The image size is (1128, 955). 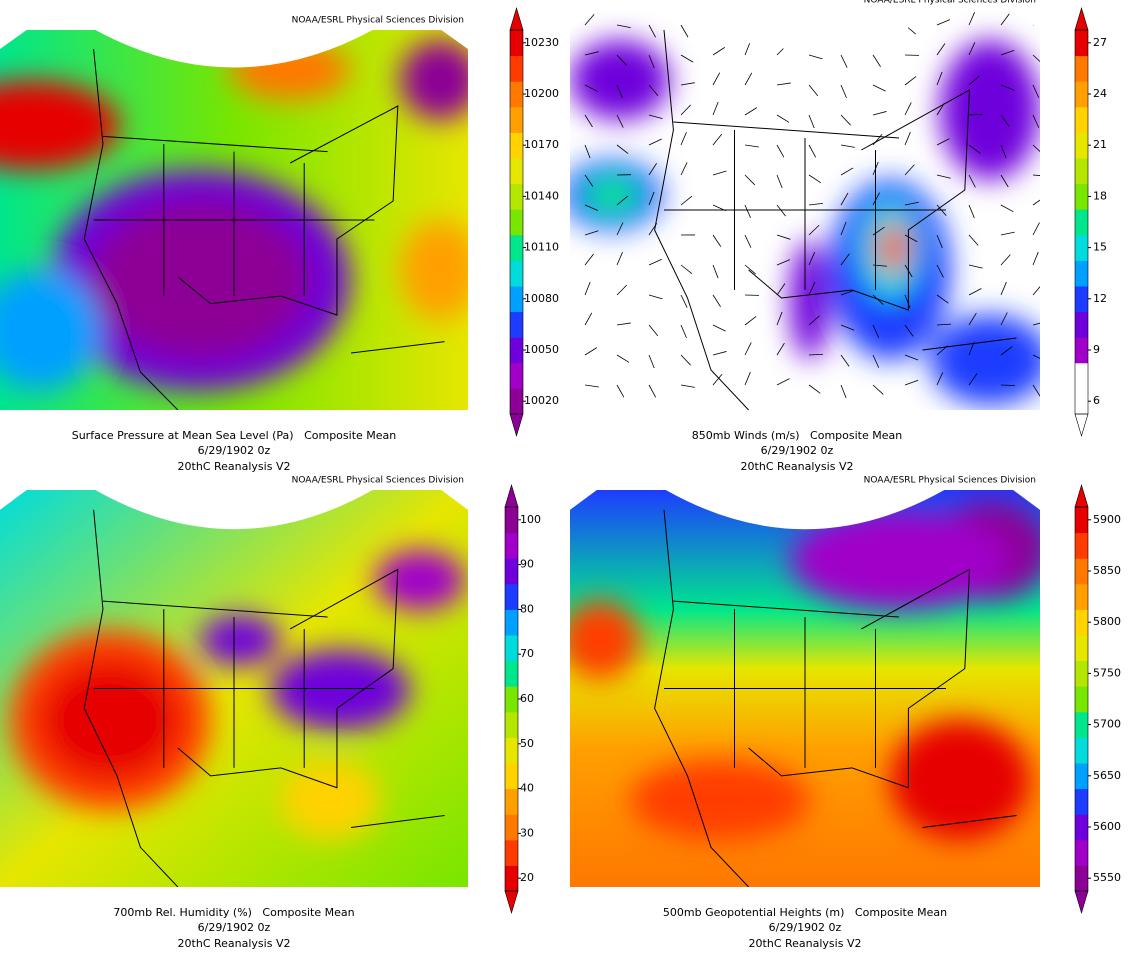 I want to click on colorbar-label: 100, so click(x=530, y=519).